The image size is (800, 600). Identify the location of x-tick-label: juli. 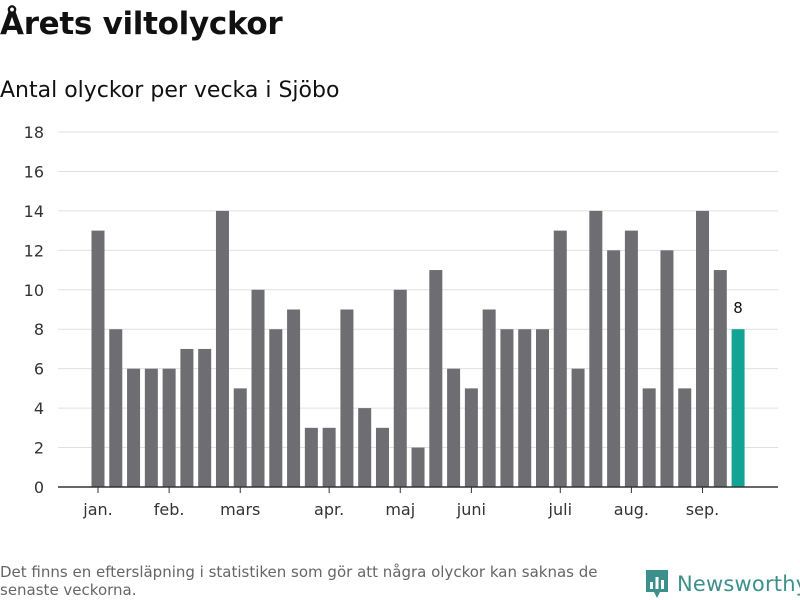
(560, 509).